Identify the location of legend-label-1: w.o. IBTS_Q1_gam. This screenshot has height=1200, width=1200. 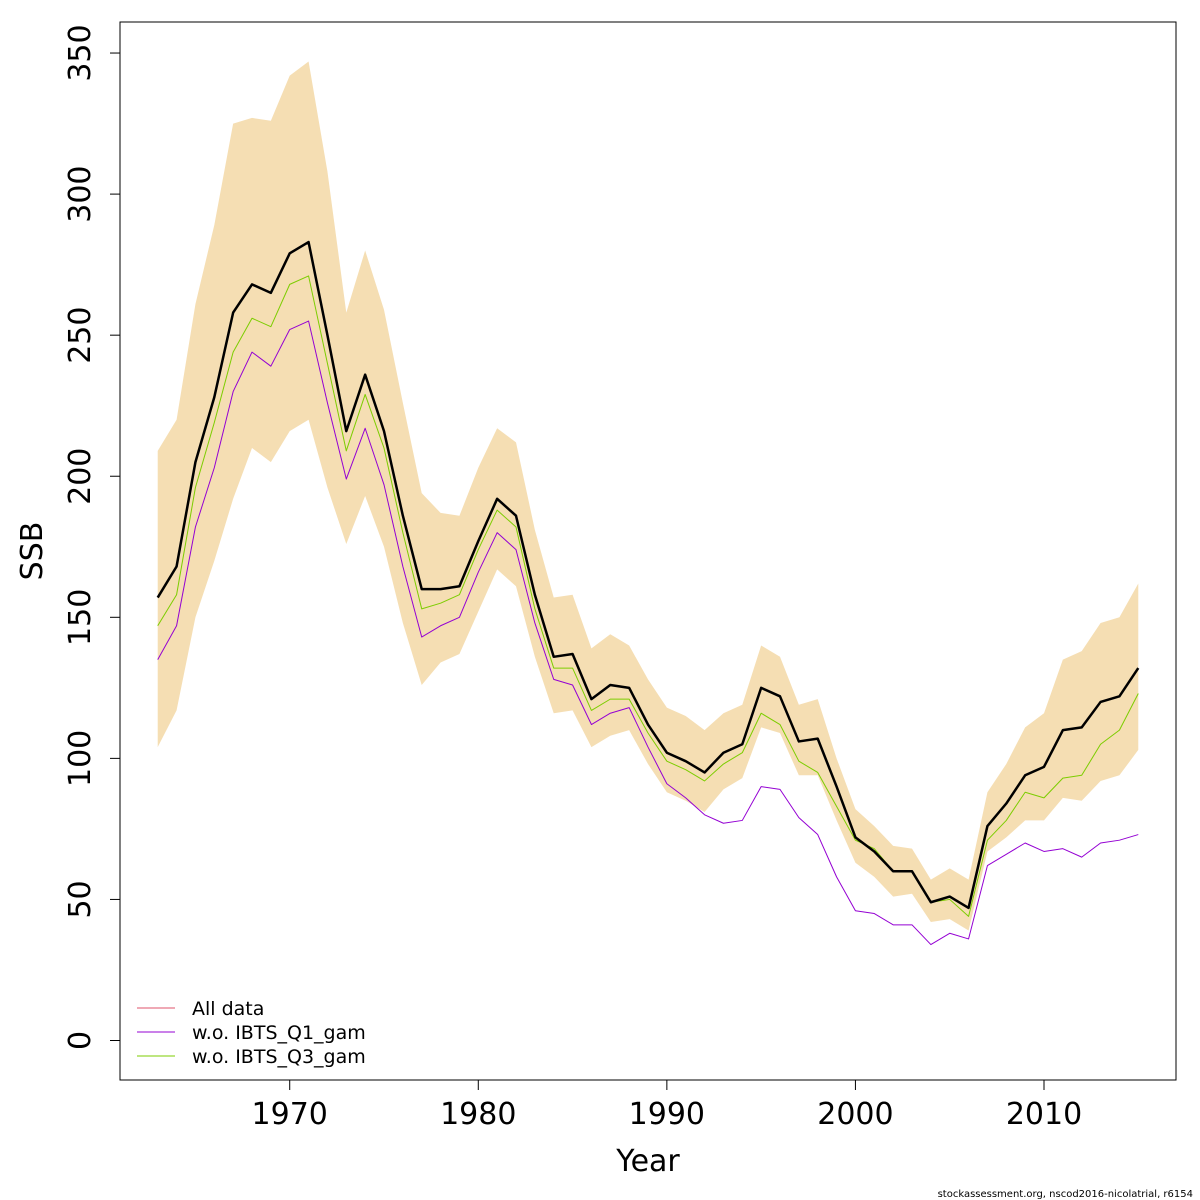
(279, 1033).